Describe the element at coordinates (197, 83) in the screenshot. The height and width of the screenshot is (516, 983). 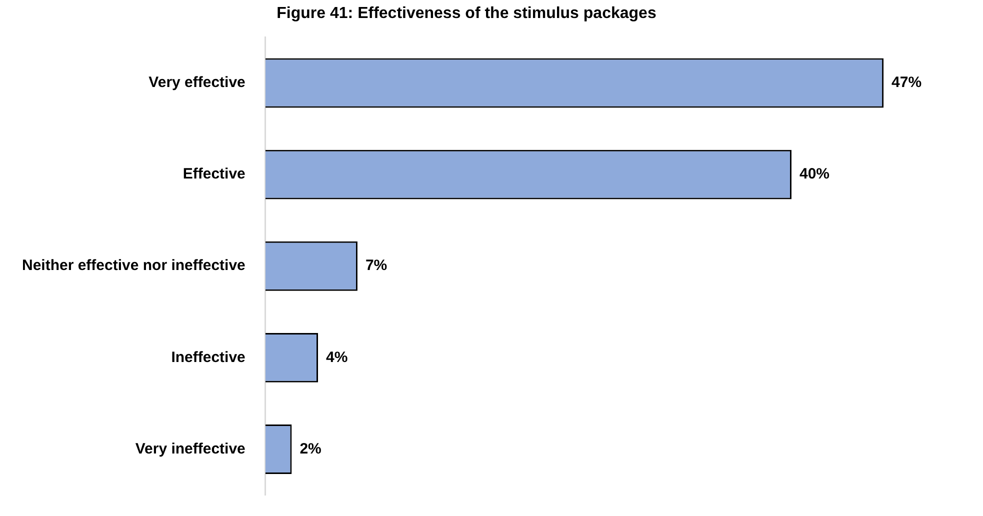
I see `y-tick-label: Very effective` at that location.